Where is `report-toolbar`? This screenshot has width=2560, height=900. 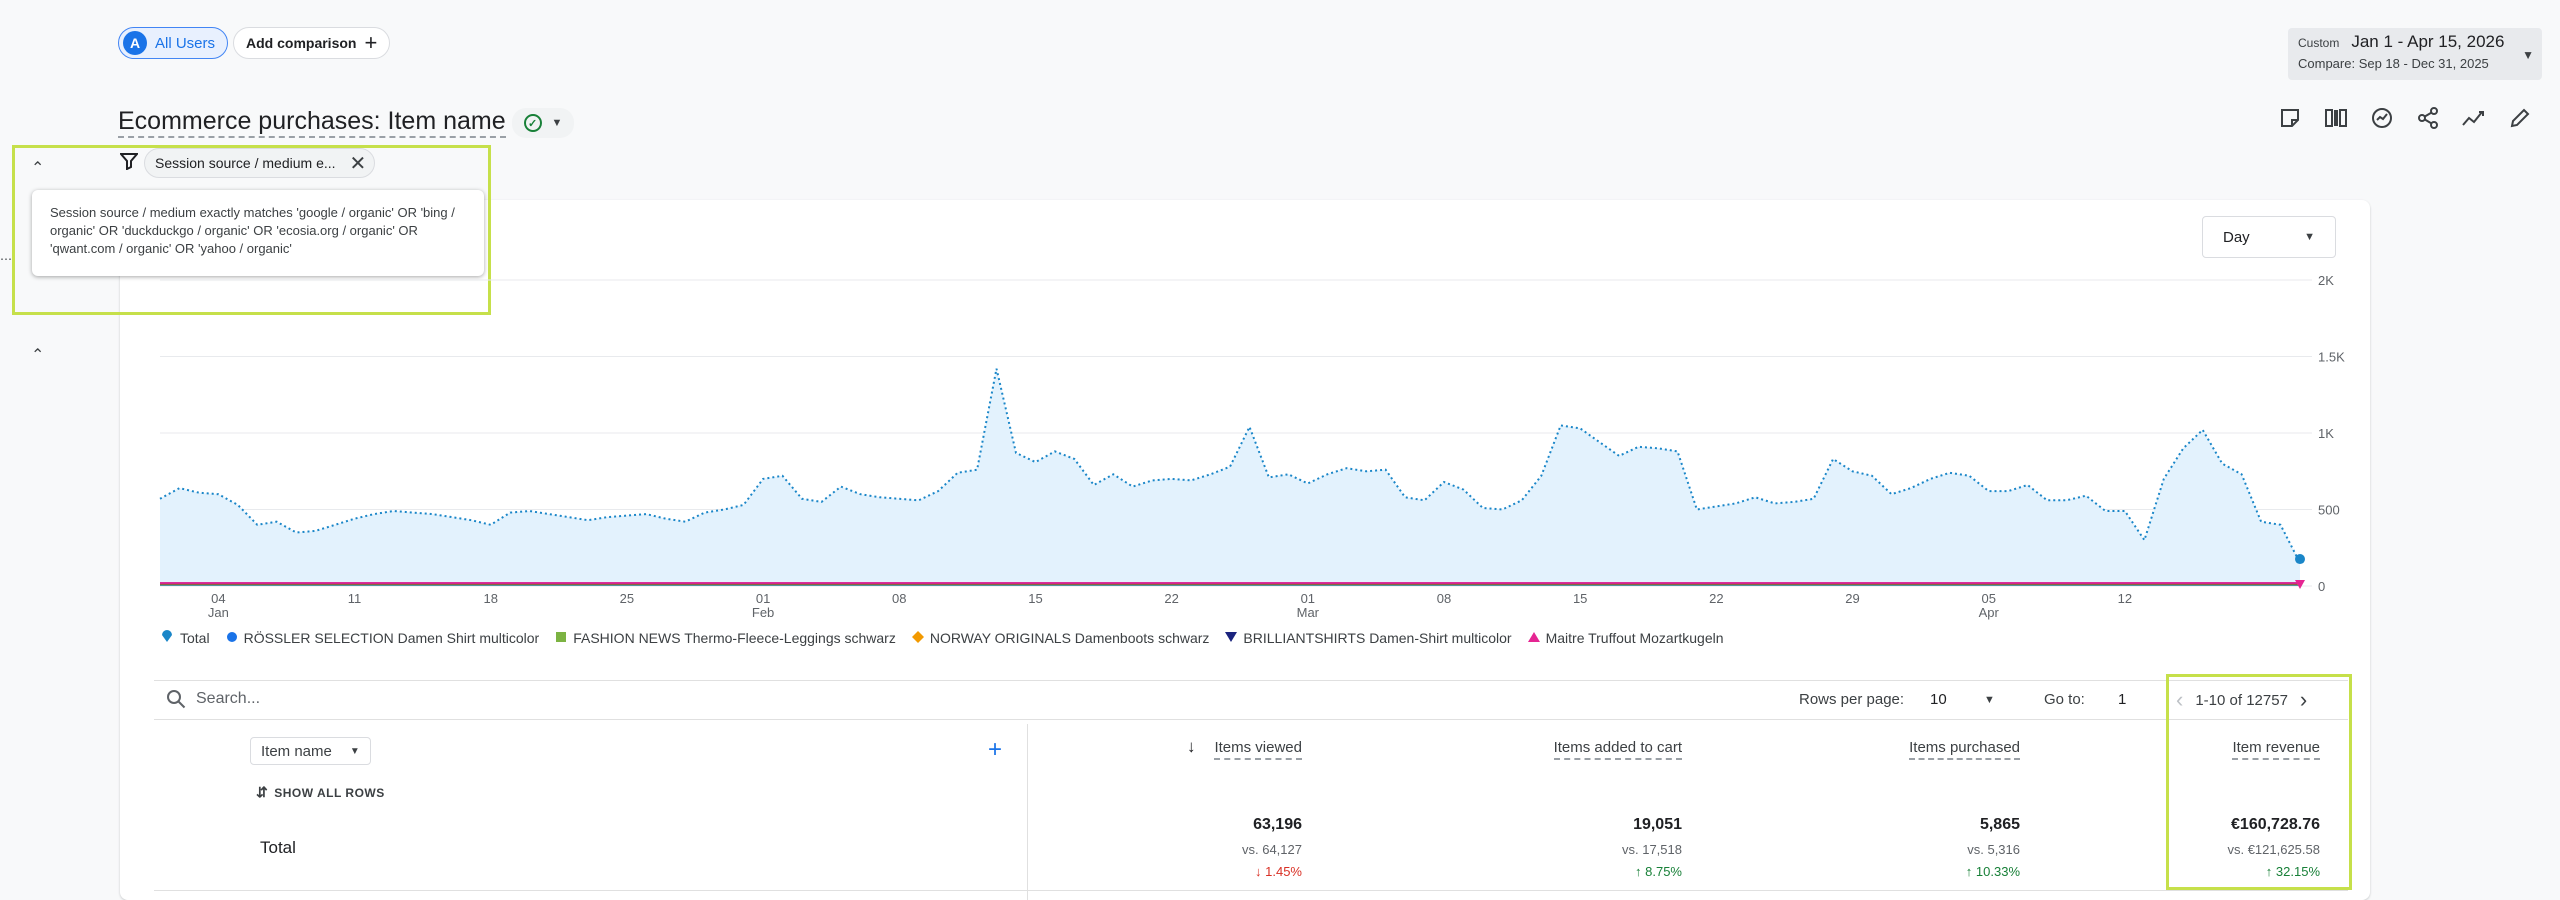
report-toolbar is located at coordinates (2405, 118).